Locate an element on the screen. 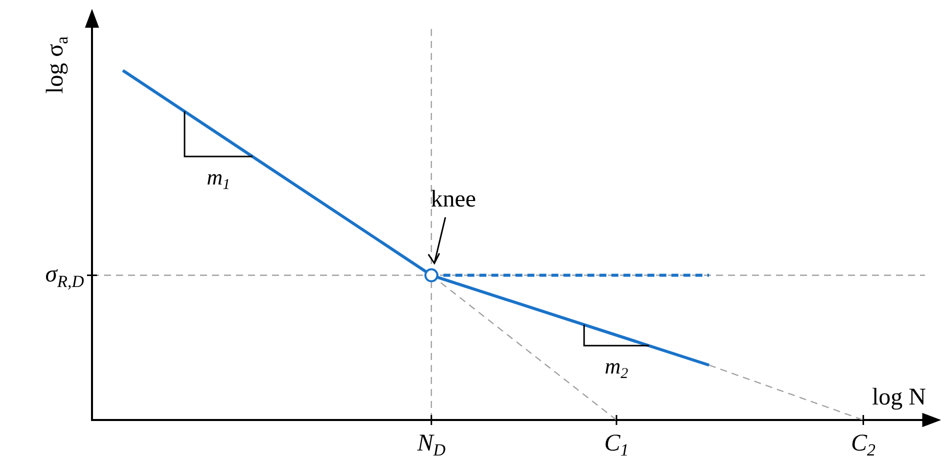 The width and height of the screenshot is (944, 468). annotation: knee is located at coordinates (453, 199).